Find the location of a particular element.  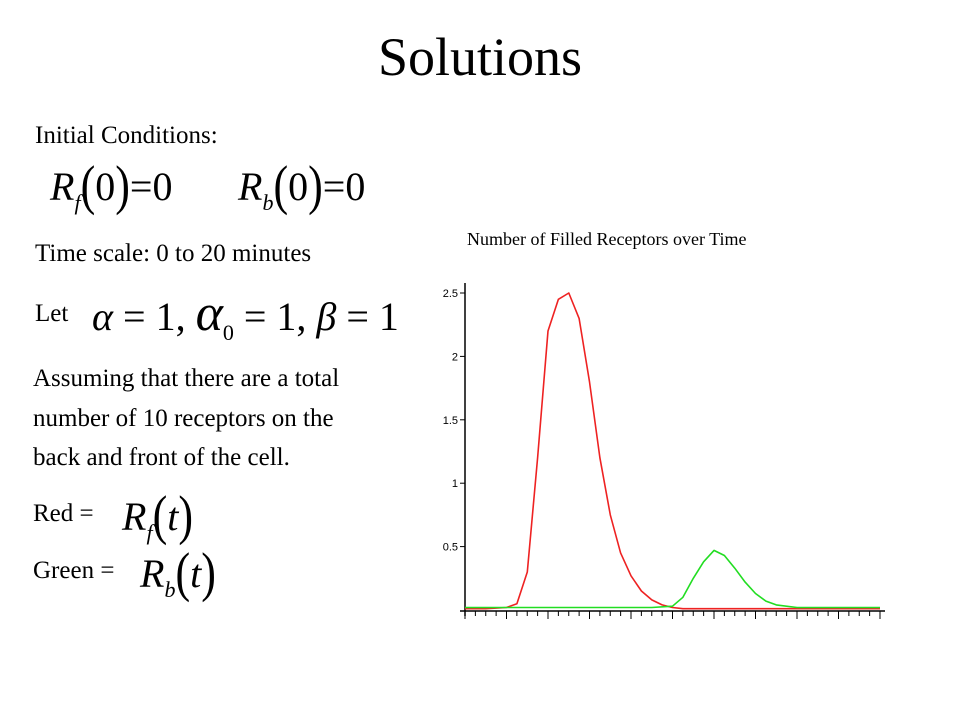

equation-rf-initial: Rf(0)=0 is located at coordinates (111, 185).